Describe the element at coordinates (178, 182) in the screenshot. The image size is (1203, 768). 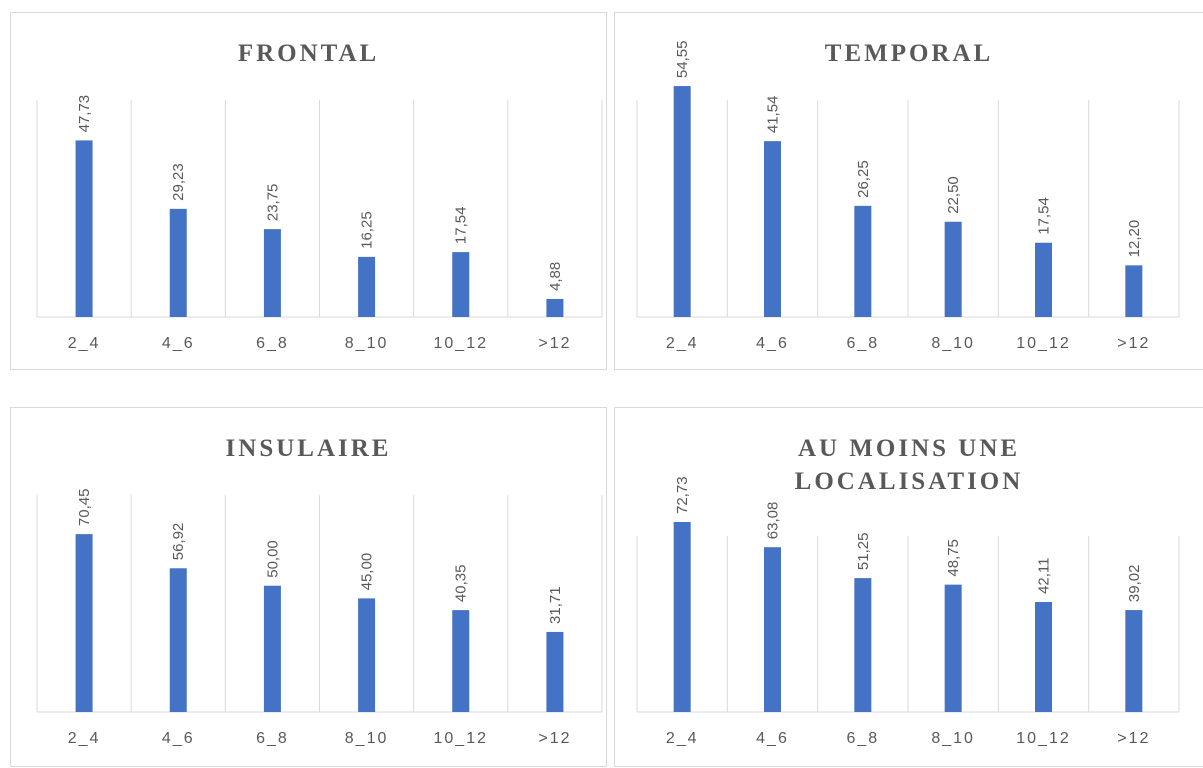
I see `data-label: 29,23` at that location.